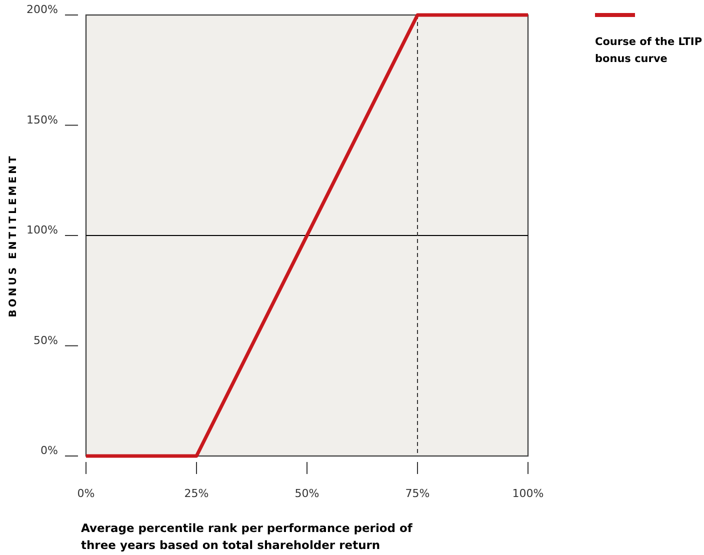  I want to click on x-tick-label: 75%, so click(417, 493).